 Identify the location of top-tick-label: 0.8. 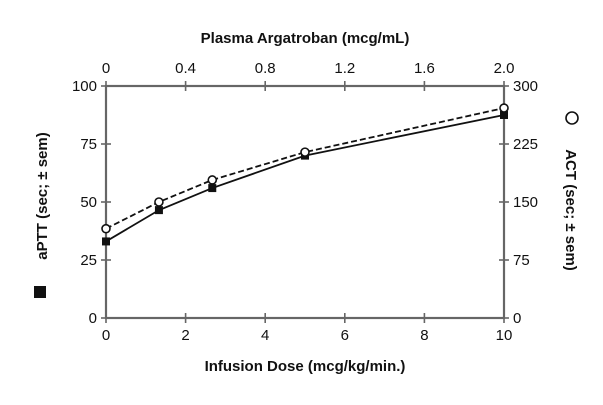
(265, 68).